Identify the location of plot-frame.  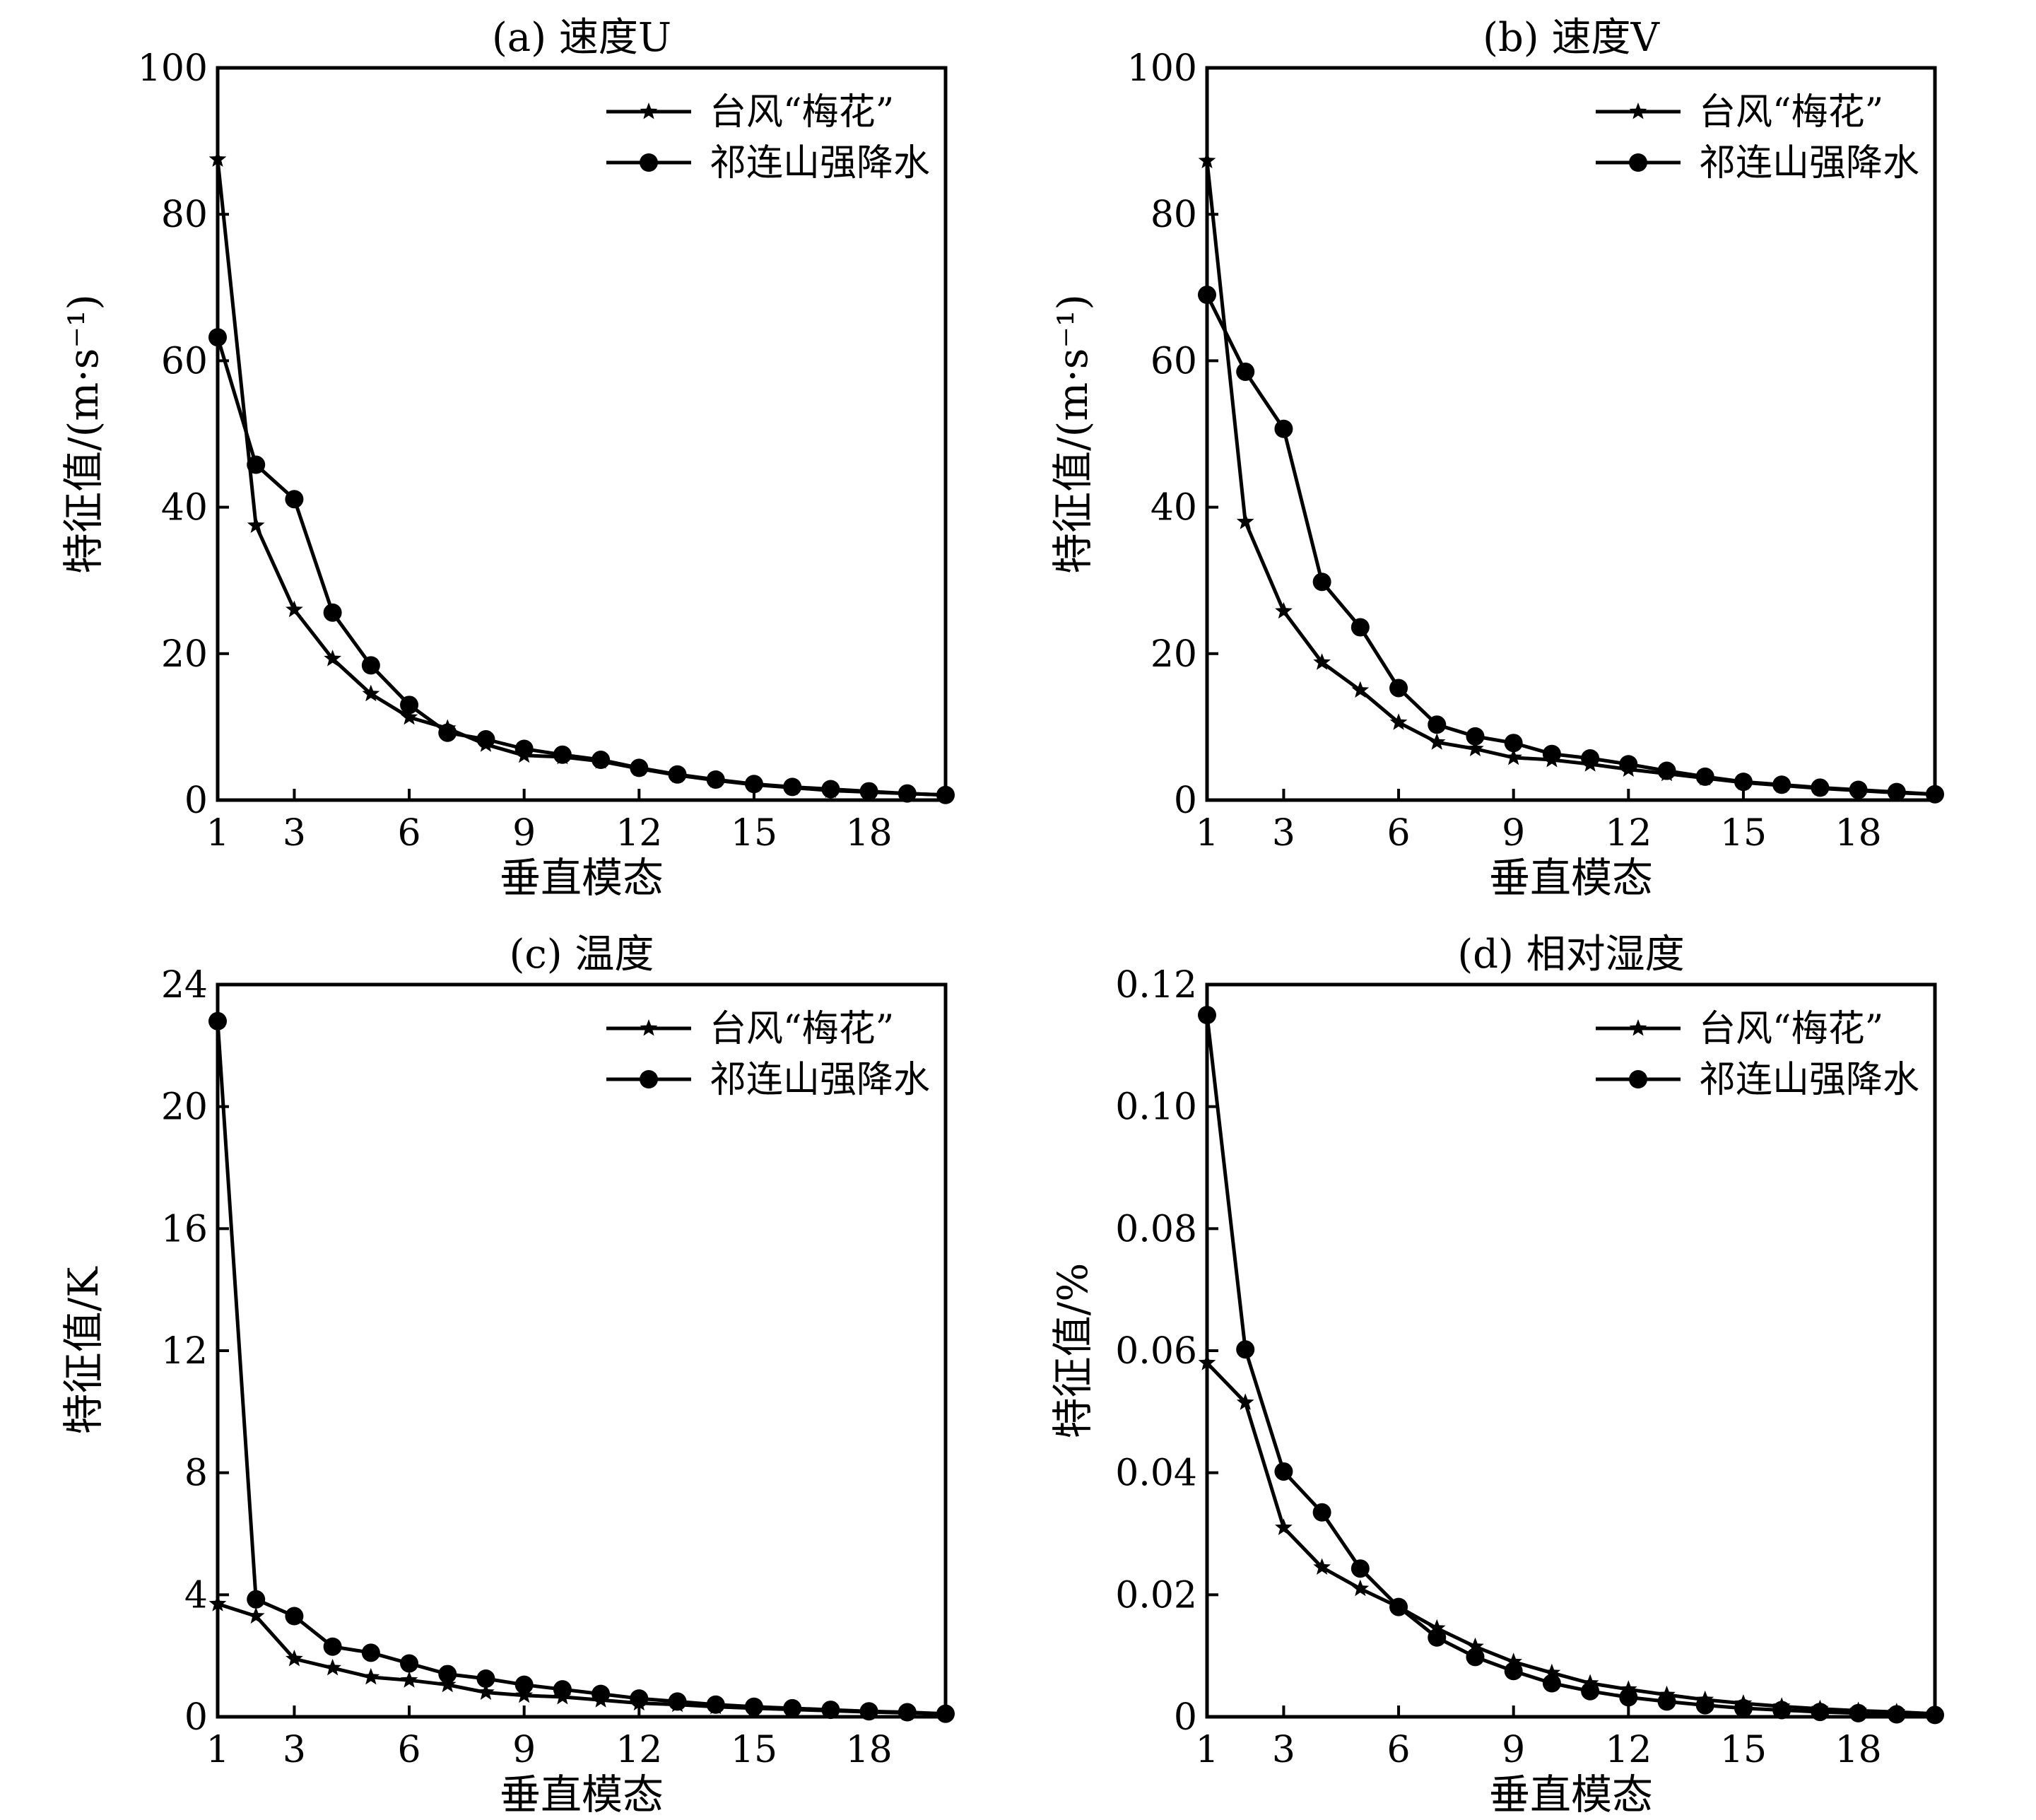
(582, 434).